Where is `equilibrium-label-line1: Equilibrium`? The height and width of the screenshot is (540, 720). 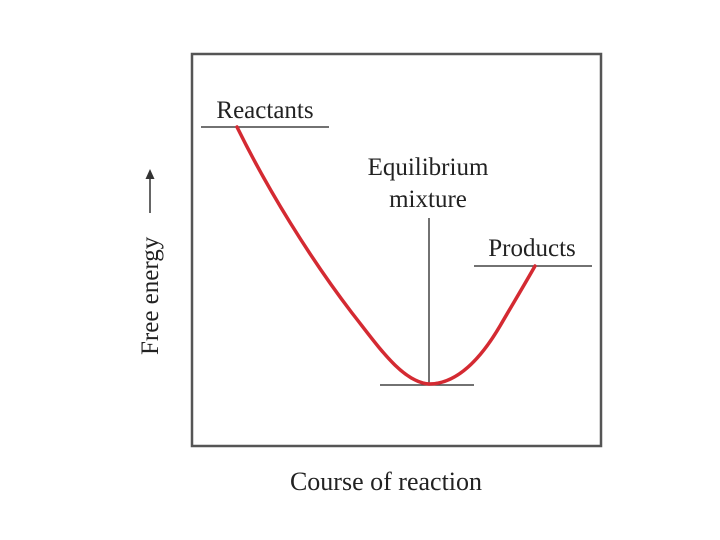
equilibrium-label-line1: Equilibrium is located at coordinates (428, 167).